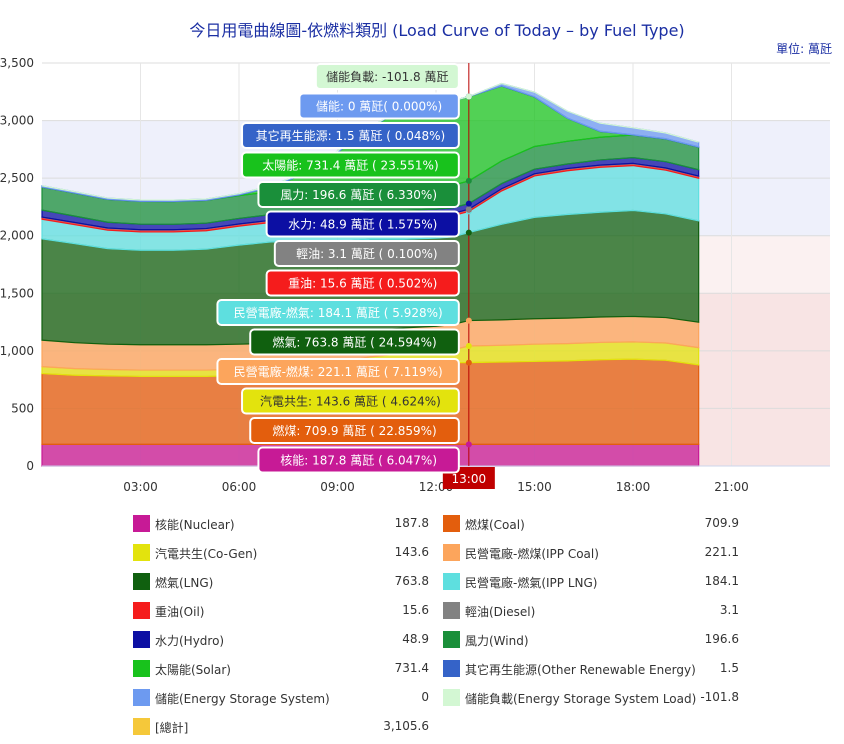 Image resolution: width=844 pixels, height=744 pixels. I want to click on svg-text: 重油: 15.6 萬瓩 ( 0.502%), so click(362, 284).